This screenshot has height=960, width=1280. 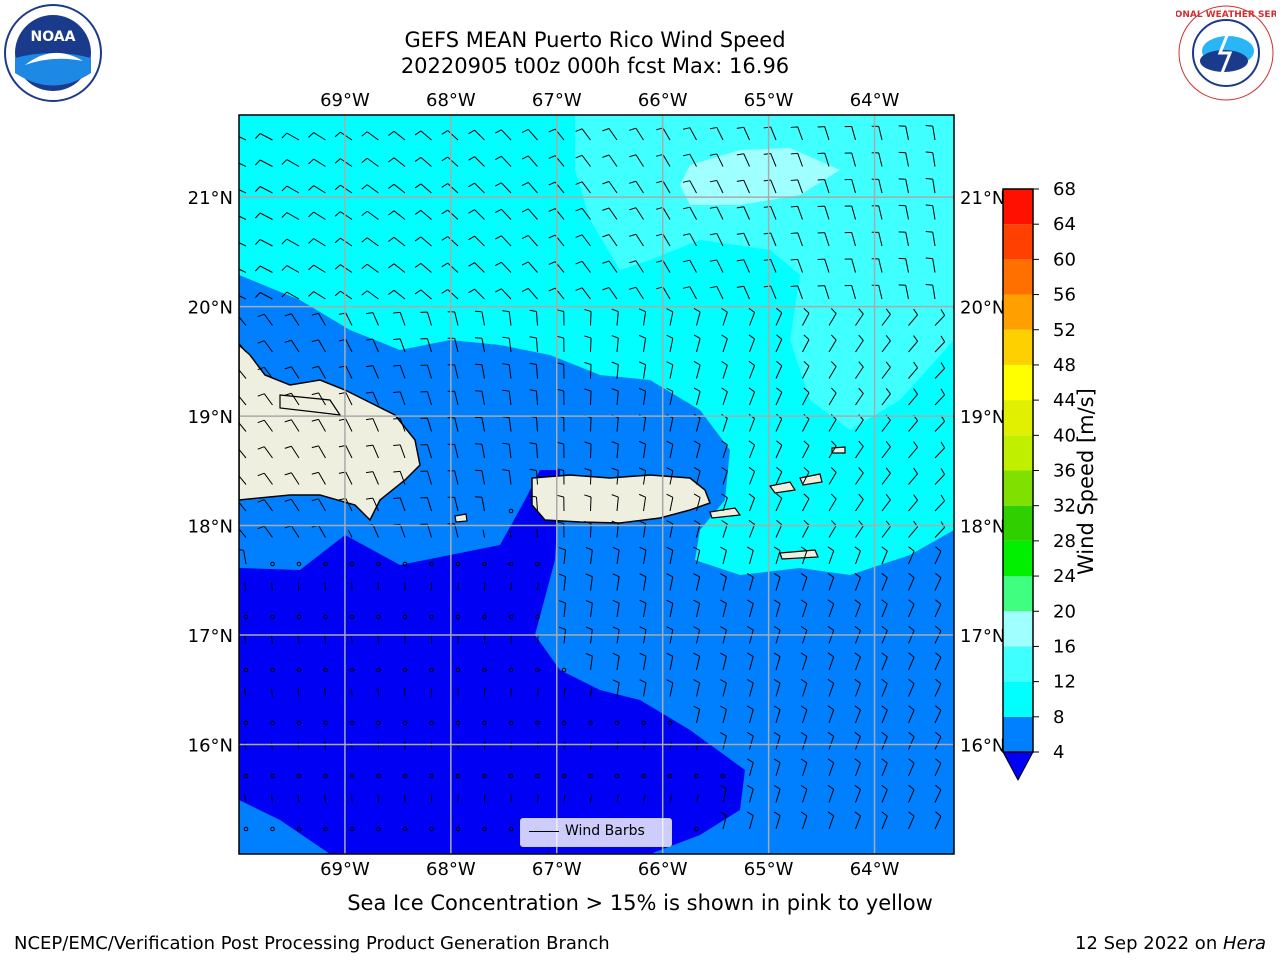 I want to click on colorbar-segment, so click(x=1018, y=453).